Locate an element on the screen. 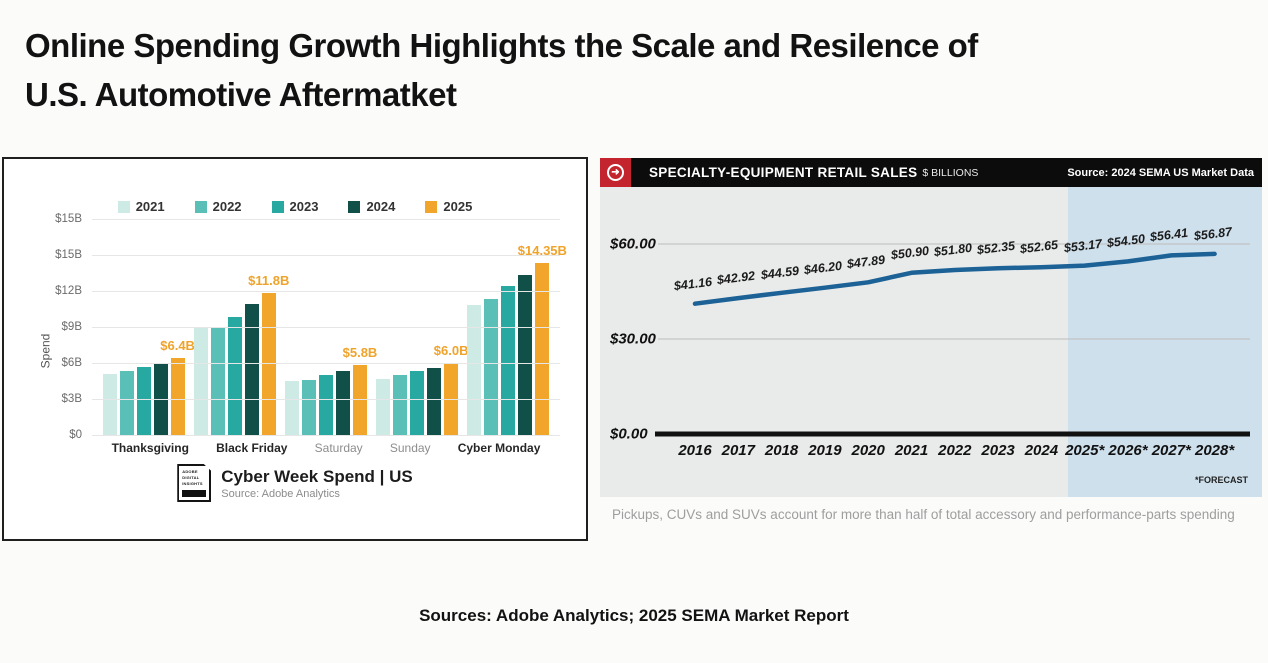 The height and width of the screenshot is (663, 1268). sema-y-tick-label: $0.00 is located at coordinates (629, 434).